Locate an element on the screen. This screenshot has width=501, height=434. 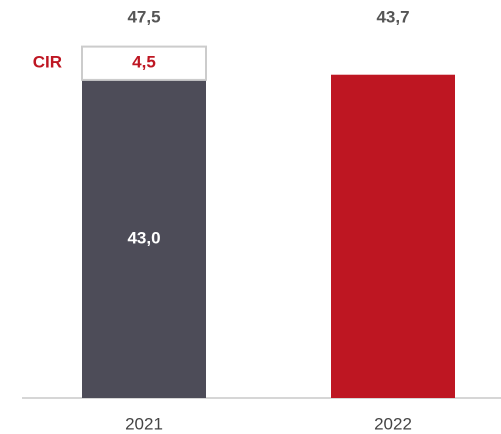
total-label: 43,7 is located at coordinates (392, 16).